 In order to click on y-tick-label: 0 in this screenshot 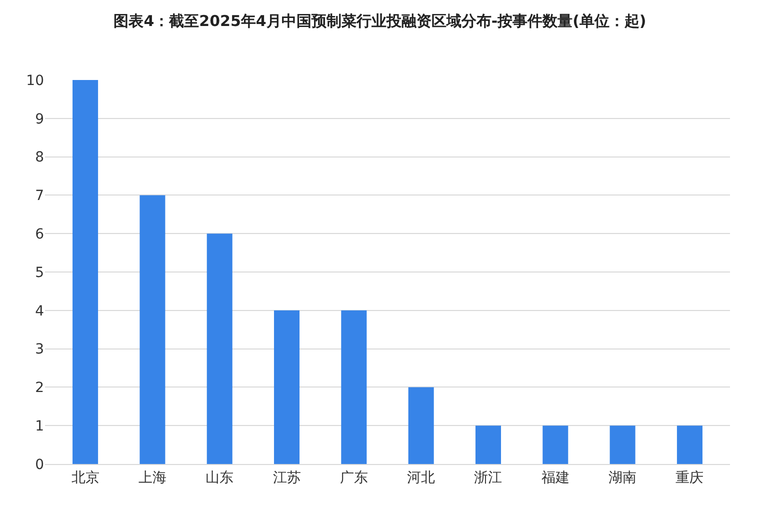, I will do `click(39, 464)`.